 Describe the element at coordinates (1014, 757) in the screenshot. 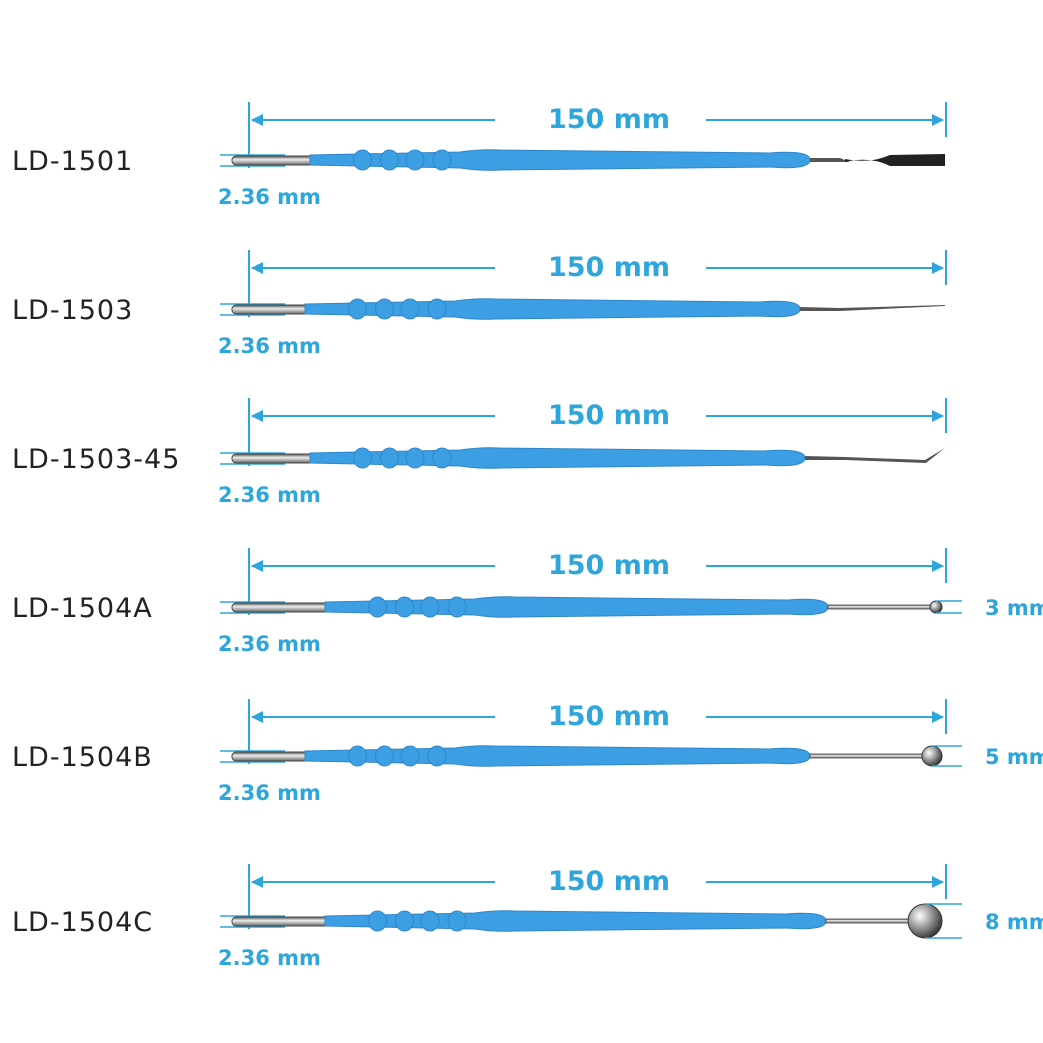

I see `tip-label: 5 mm` at that location.